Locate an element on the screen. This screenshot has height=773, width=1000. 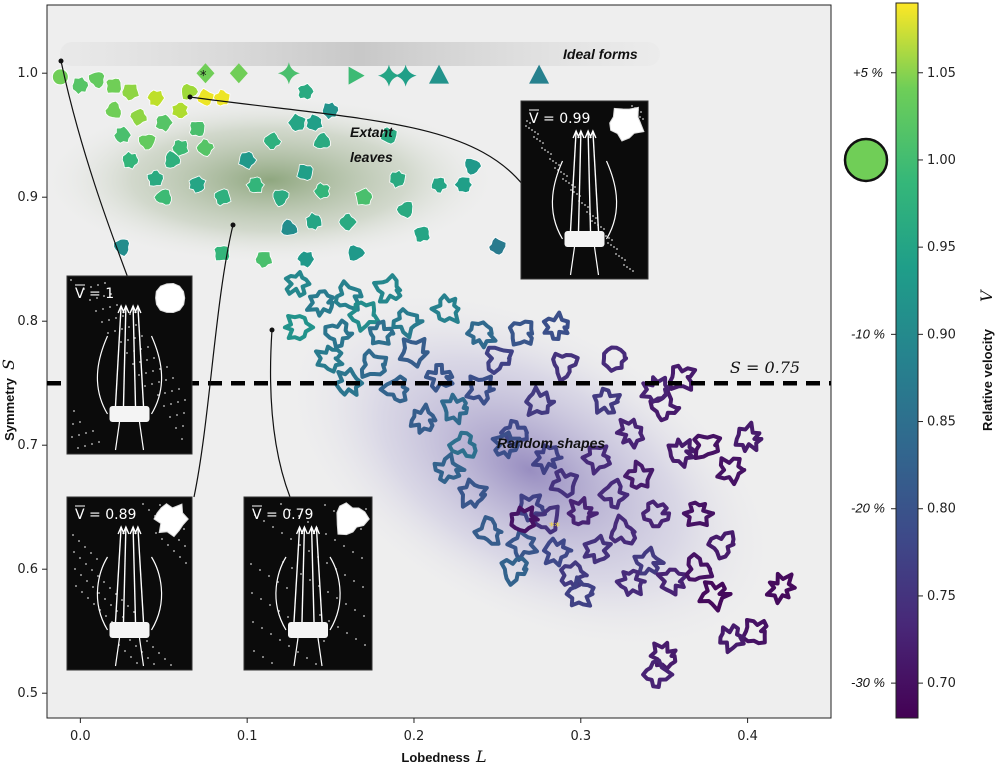
annotation-random-shapes: Random shapes is located at coordinates (551, 443).